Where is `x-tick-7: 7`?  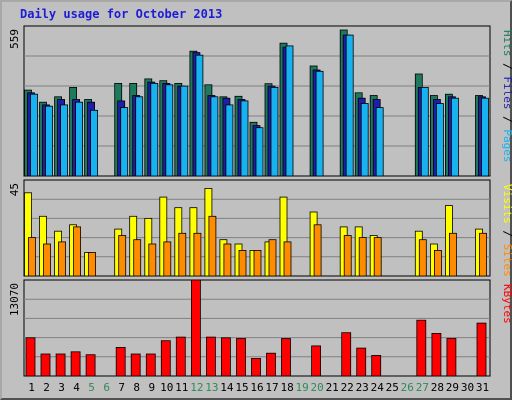
x-tick-7: 7 is located at coordinates (121, 387).